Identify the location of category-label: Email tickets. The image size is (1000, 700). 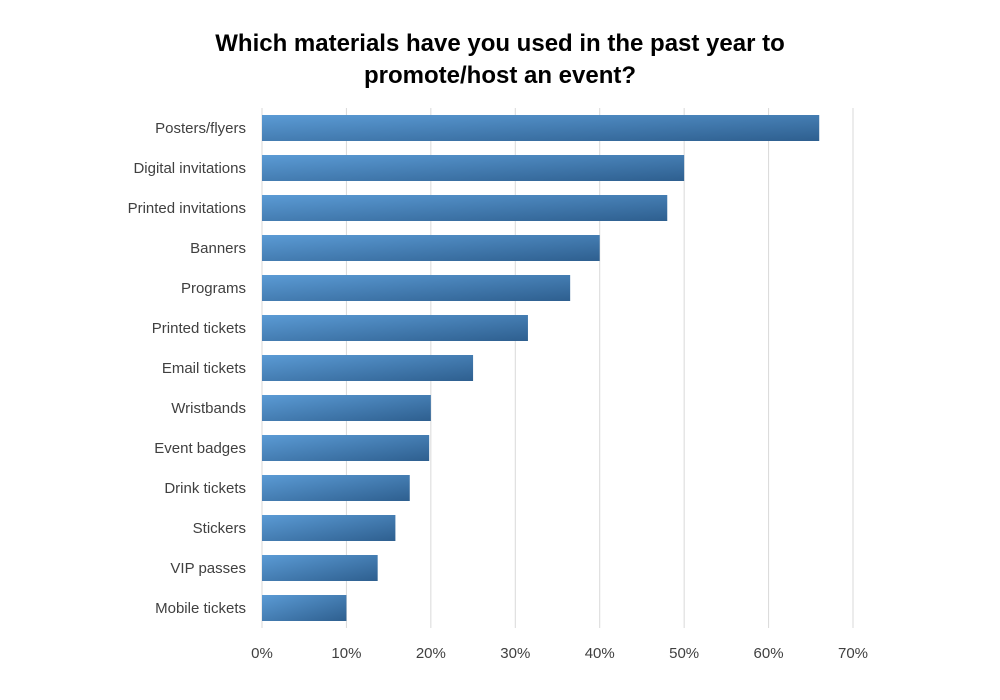
(204, 368).